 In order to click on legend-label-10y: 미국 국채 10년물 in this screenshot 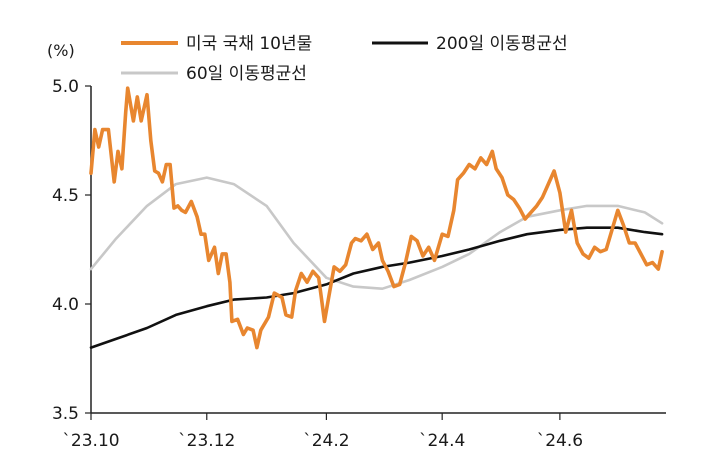, I will do `click(249, 44)`.